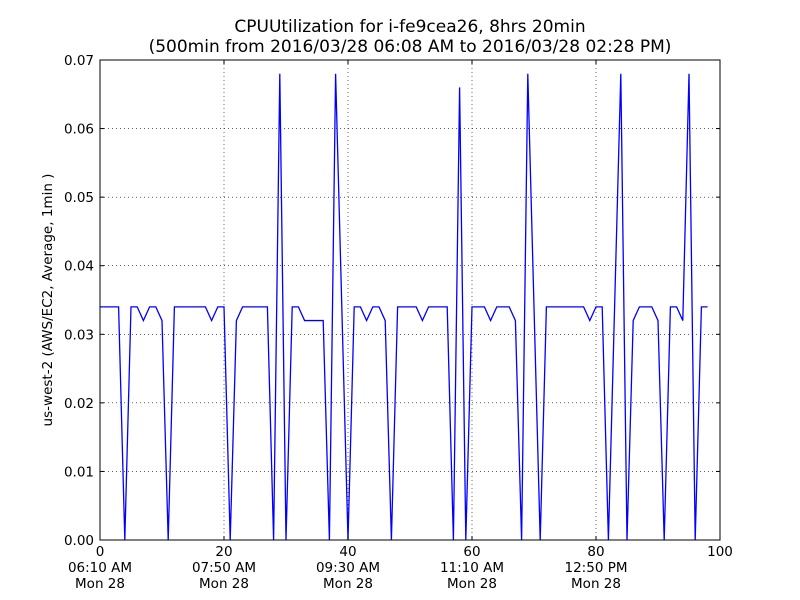  Describe the element at coordinates (720, 552) in the screenshot. I see `x-tick-label: 100` at that location.